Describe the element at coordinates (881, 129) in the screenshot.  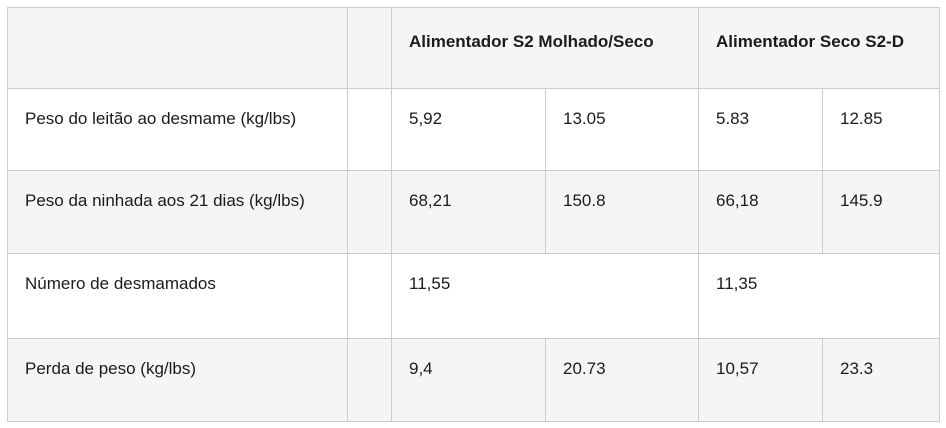
I see `cell-value: 12.85` at that location.